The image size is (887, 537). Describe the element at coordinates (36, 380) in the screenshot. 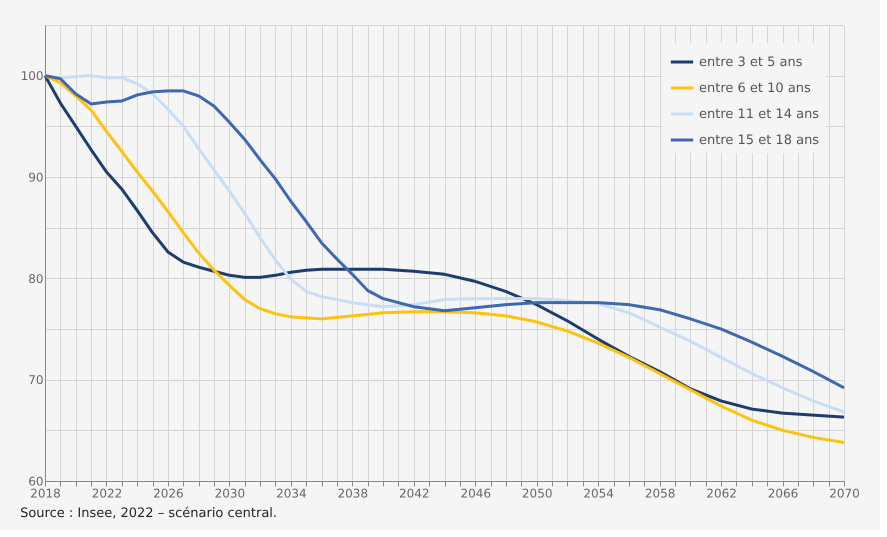

I see `y-tick-label: 70` at that location.